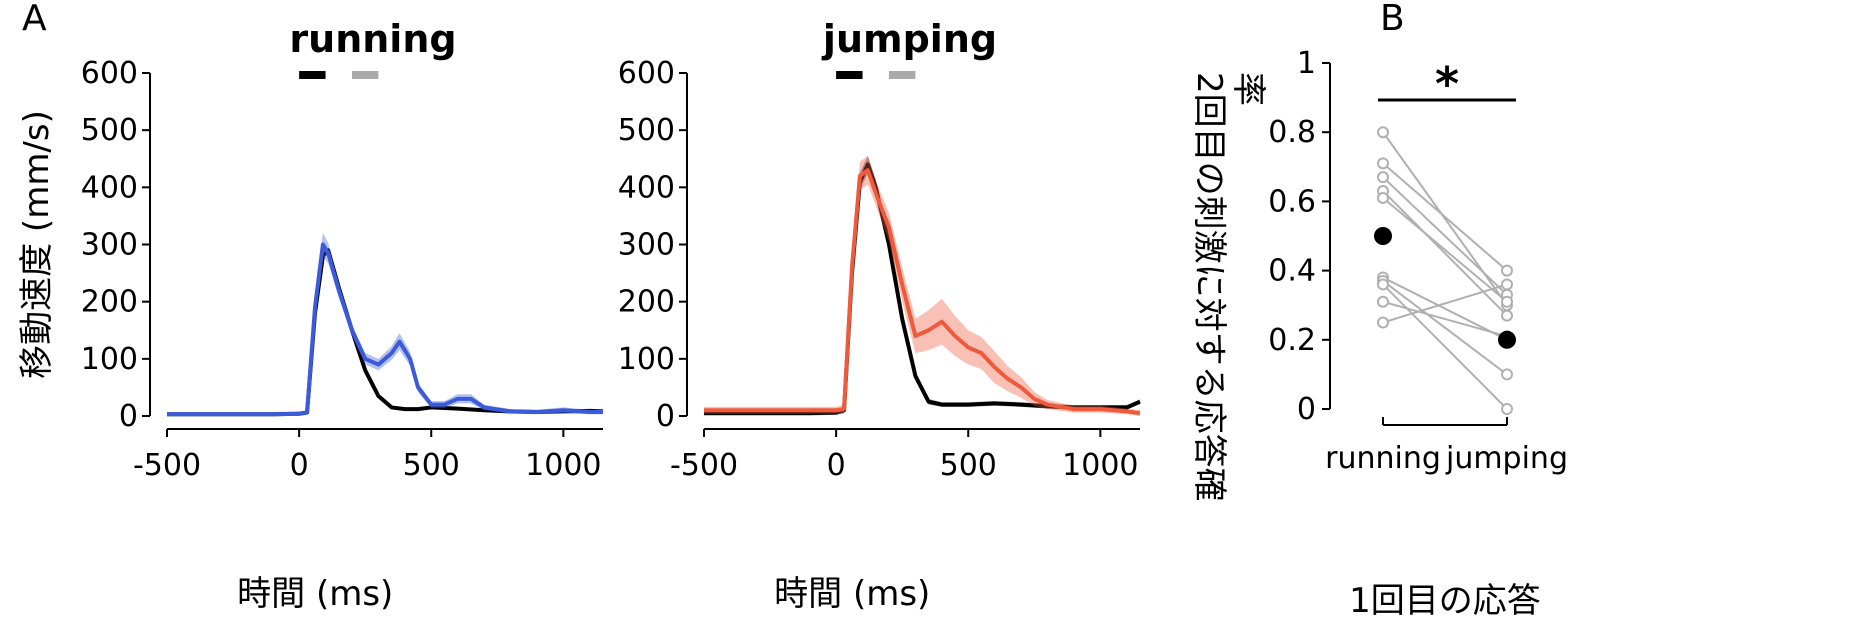  I want to click on y-tick-label: 0.2, so click(1292, 340).